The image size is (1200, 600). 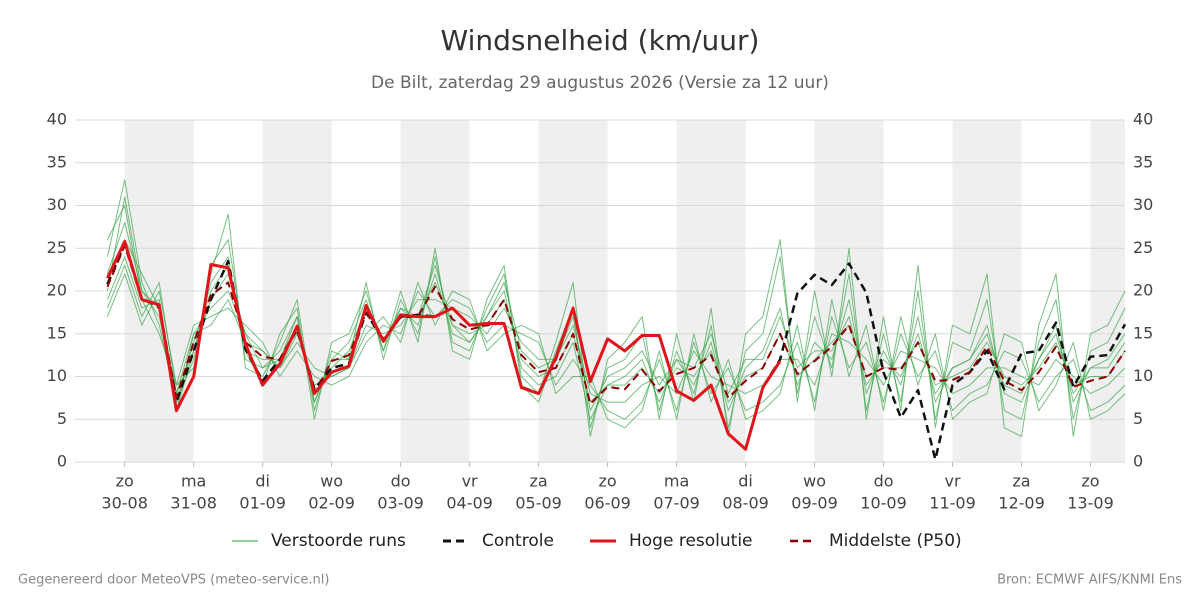 What do you see at coordinates (745, 503) in the screenshot?
I see `x-tick-date: 08-09` at bounding box center [745, 503].